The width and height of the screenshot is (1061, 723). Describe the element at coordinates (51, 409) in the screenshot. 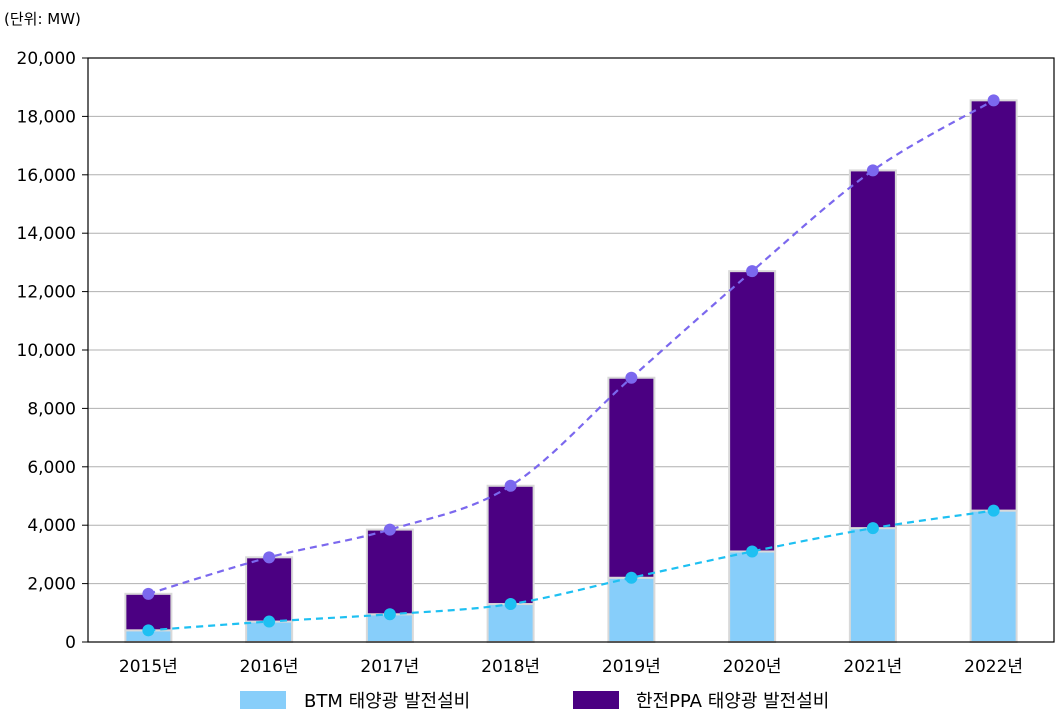

I see `y-tick-label: 8,000` at that location.